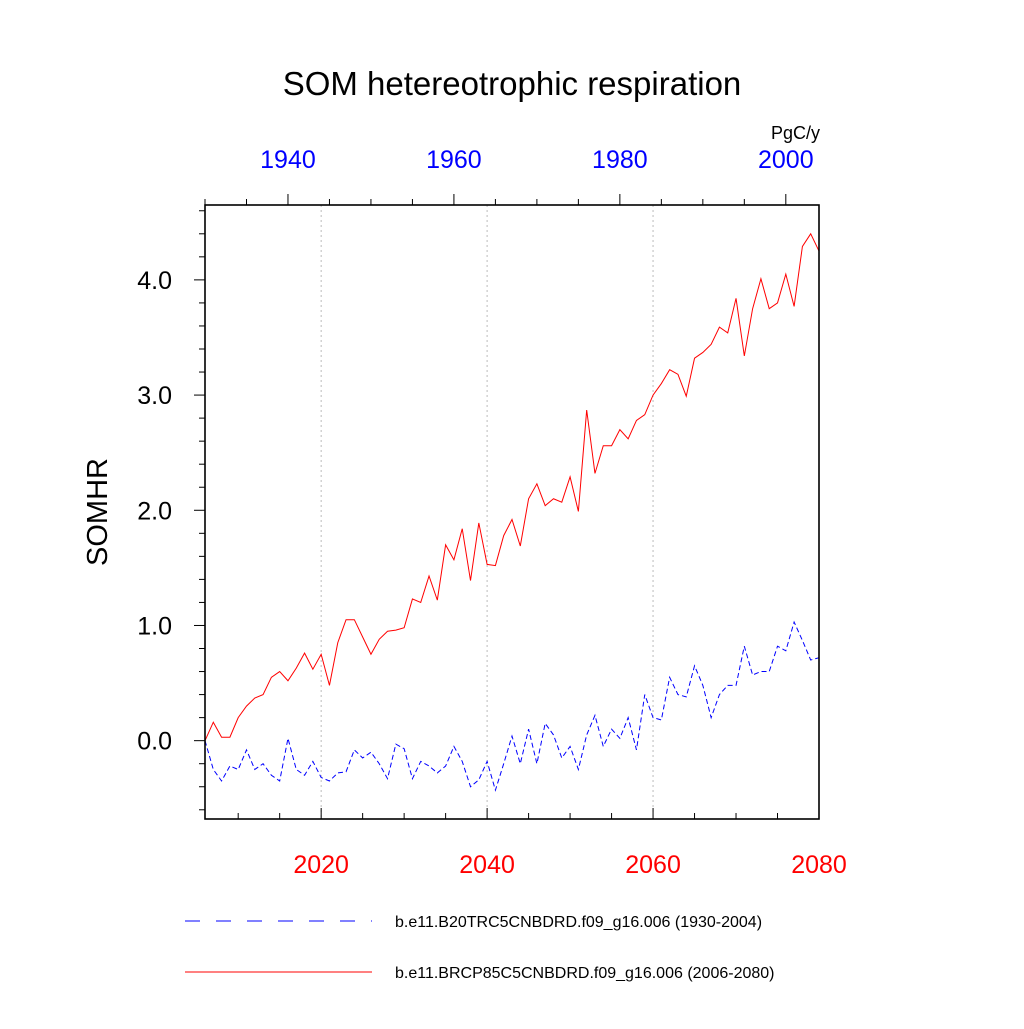 The image size is (1024, 1029). I want to click on y-tick-label: 2.0, so click(154, 511).